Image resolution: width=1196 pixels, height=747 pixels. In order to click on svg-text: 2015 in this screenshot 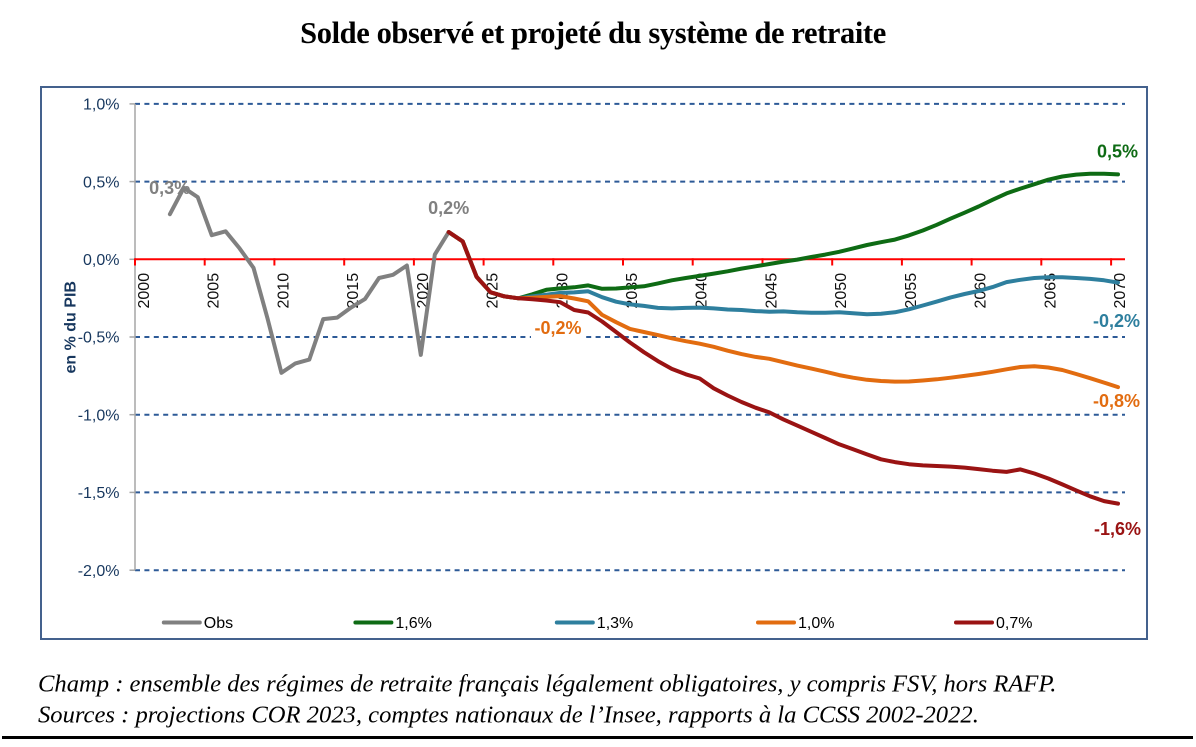, I will do `click(353, 291)`.